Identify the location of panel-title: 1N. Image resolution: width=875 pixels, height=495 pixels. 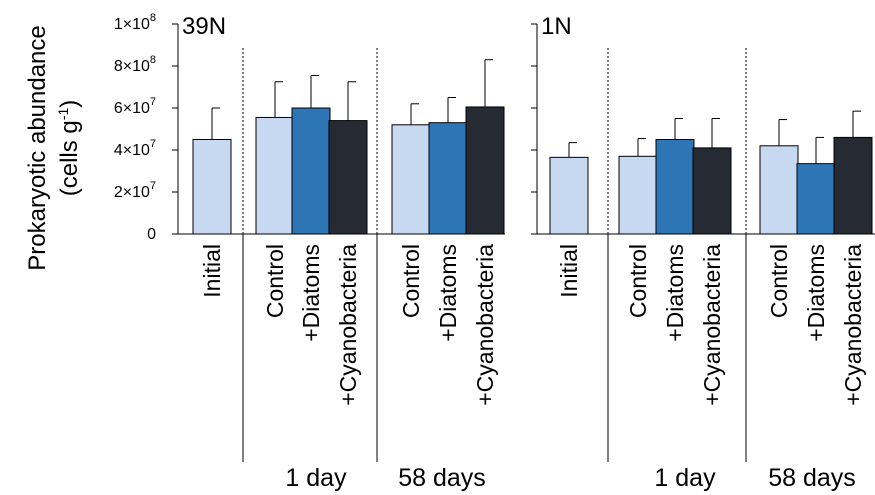
(556, 26).